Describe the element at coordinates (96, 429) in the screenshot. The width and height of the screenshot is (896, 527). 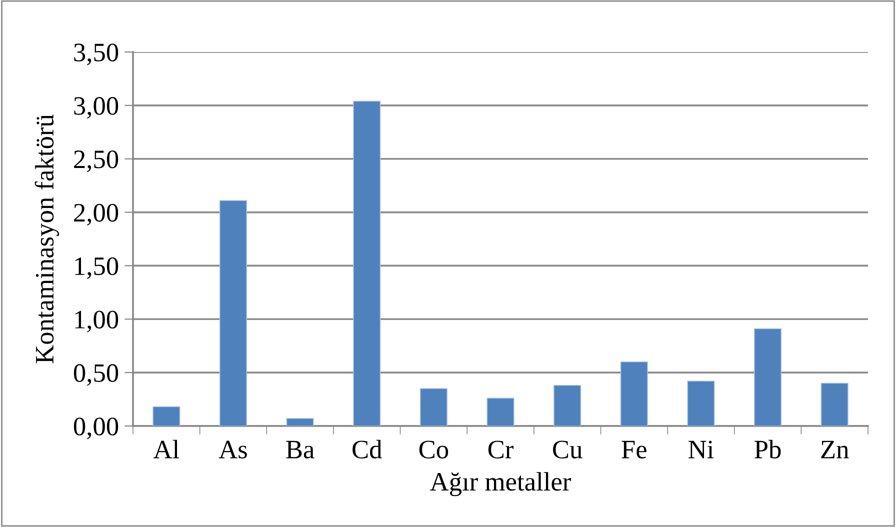
I see `y-tick-label: 0,00` at that location.